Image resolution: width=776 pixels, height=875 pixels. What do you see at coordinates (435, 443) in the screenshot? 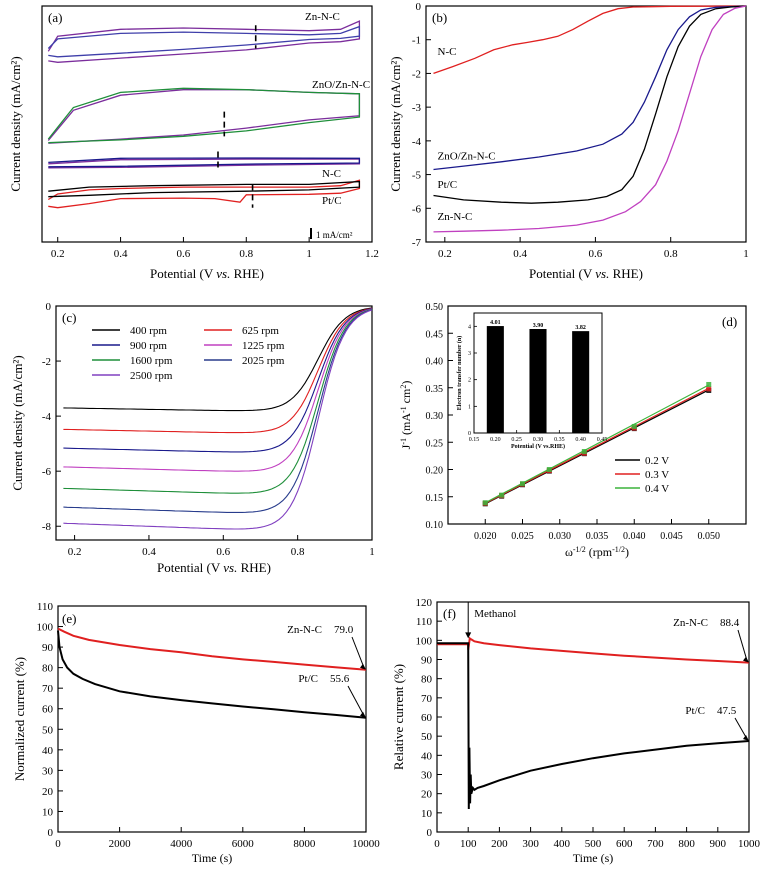
I see `panel-d-y-tick-label: 0.25` at bounding box center [435, 443].